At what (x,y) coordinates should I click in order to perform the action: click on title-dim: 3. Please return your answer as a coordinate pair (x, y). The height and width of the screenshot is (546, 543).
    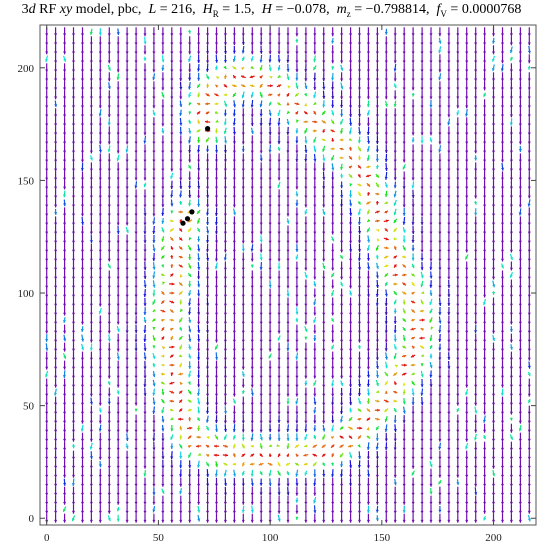
    Looking at the image, I should click on (25, 9).